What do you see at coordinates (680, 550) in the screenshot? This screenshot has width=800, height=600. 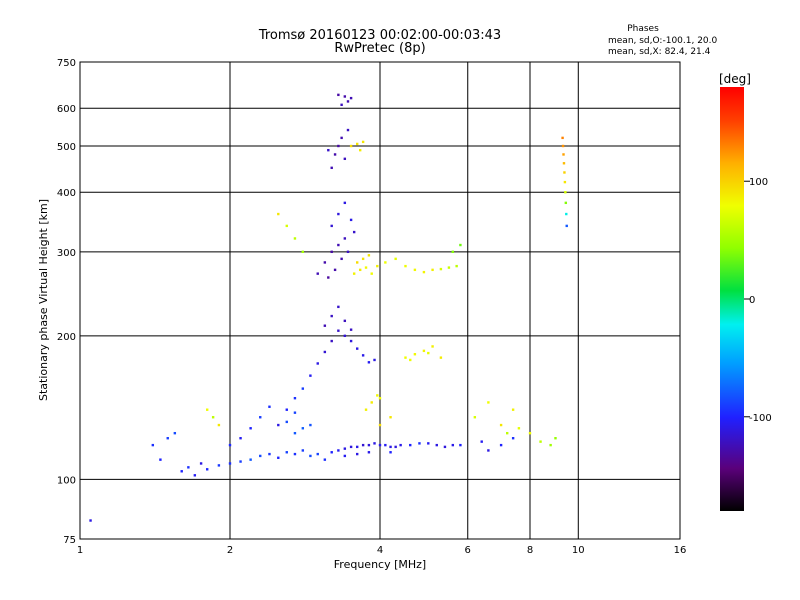 I see `x-tick-label-16: 16` at bounding box center [680, 550].